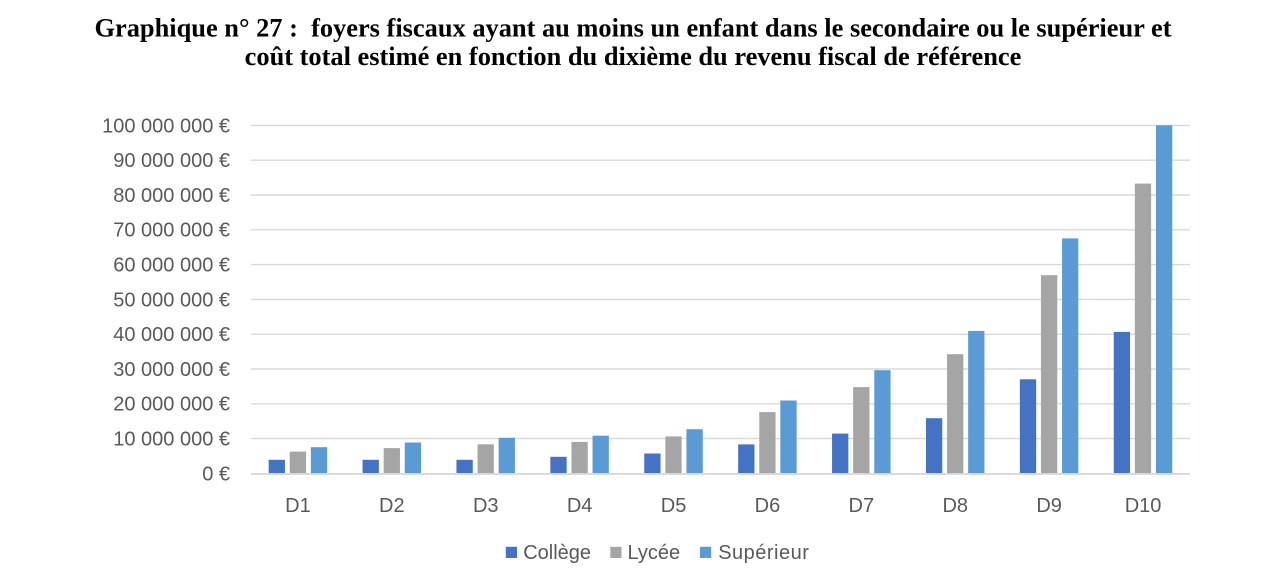 The width and height of the screenshot is (1281, 585). What do you see at coordinates (171, 335) in the screenshot?
I see `svg-text: 40 000 000 €` at bounding box center [171, 335].